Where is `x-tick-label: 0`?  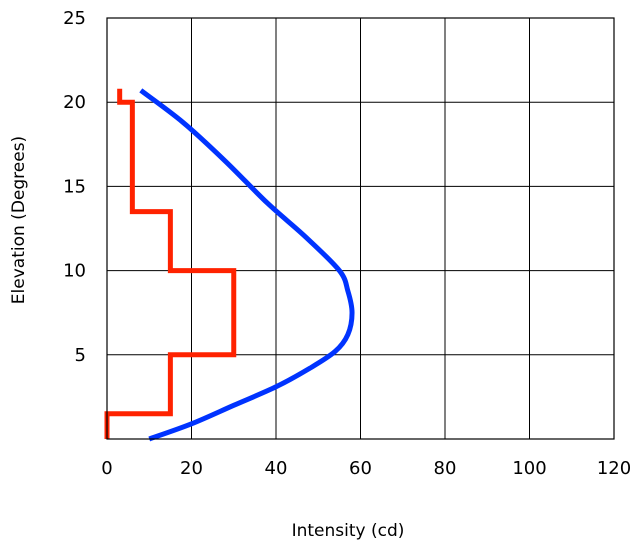 x-tick-label: 0 is located at coordinates (106, 468).